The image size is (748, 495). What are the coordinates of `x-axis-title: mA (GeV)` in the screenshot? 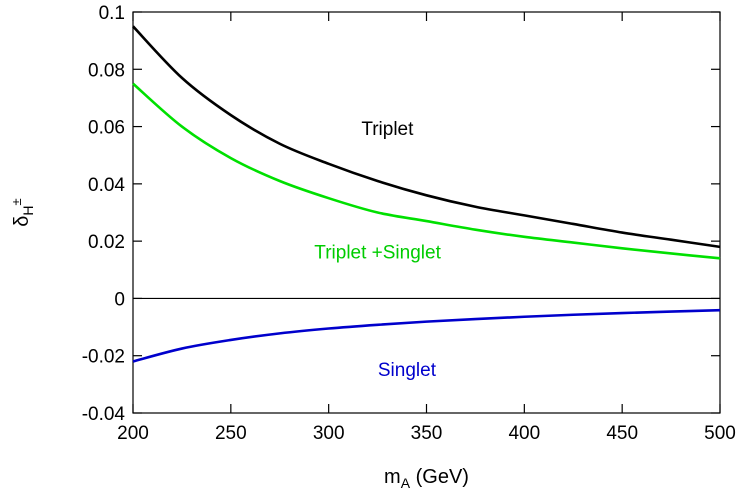 It's located at (426, 478).